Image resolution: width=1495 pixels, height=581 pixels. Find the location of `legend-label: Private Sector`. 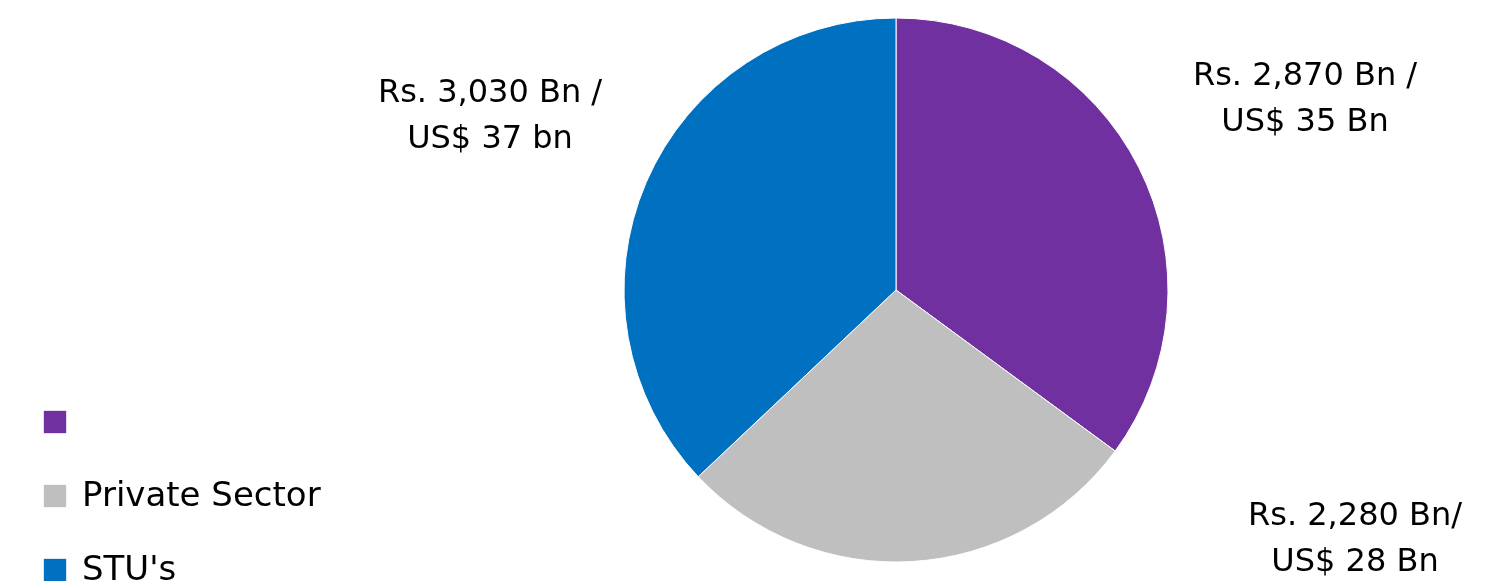

legend-label: Private Sector is located at coordinates (201, 494).